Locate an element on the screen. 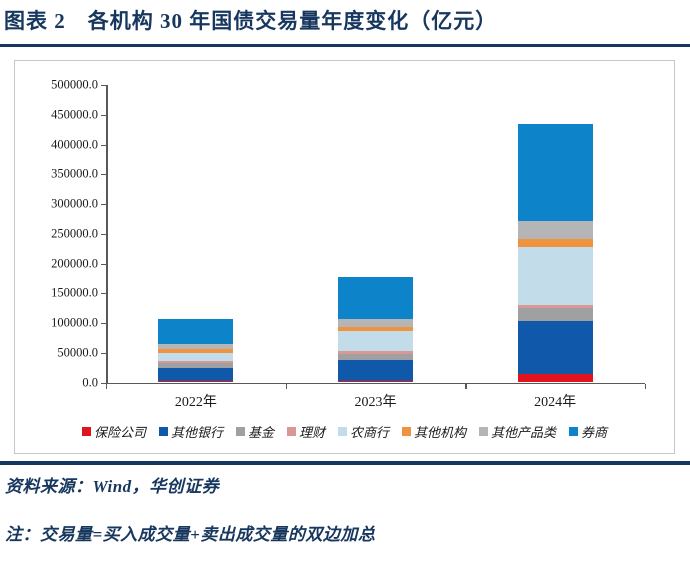  y-axis-tick-label: 200000.0 is located at coordinates (74, 263).